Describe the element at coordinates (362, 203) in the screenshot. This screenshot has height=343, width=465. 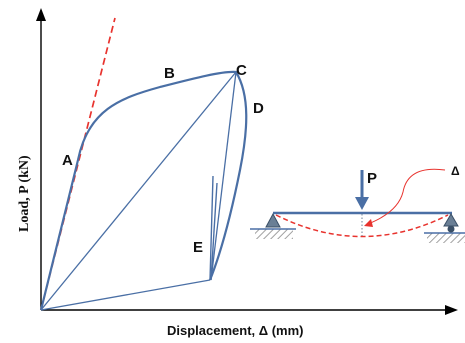
I see `load-arrow-head-icon` at that location.